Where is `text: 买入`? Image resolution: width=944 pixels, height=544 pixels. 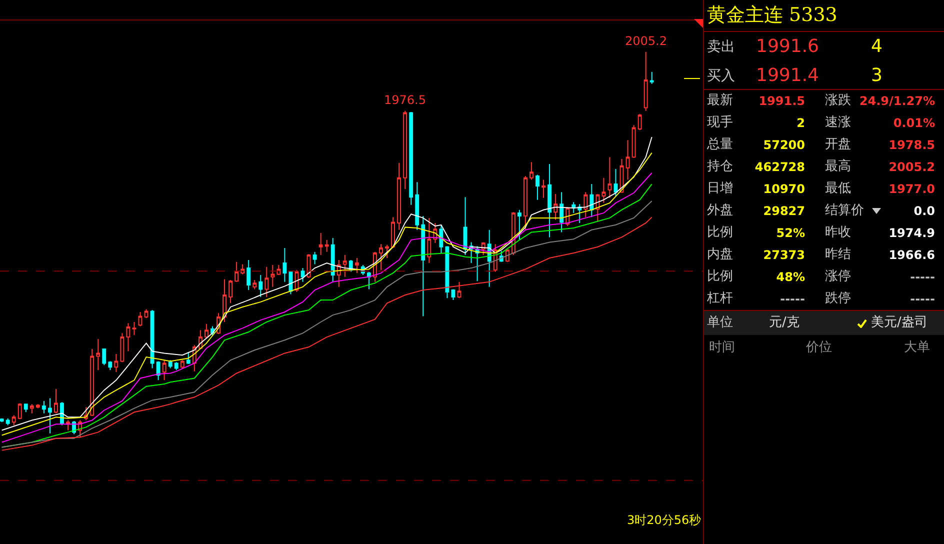
text: 买入 is located at coordinates (721, 76).